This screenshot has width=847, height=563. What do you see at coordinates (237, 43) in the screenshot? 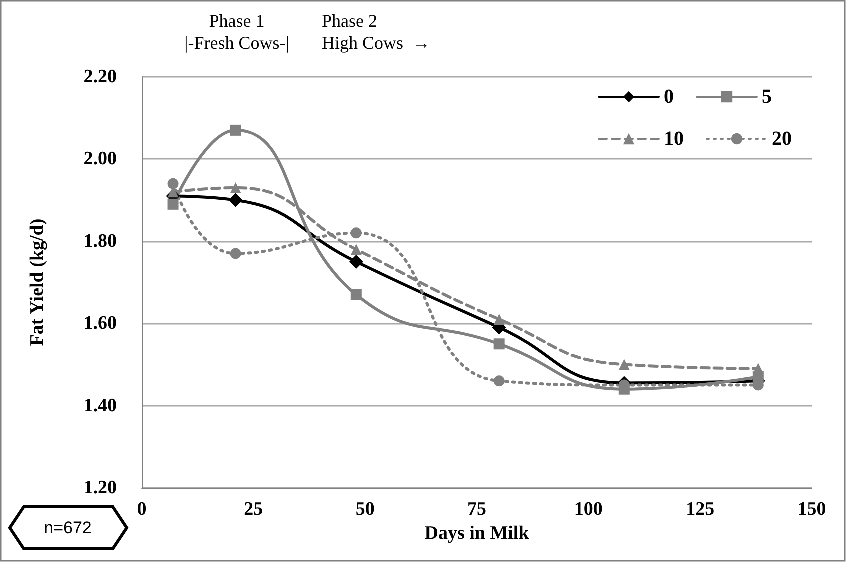
I see `text: |-Fresh Cows-|` at bounding box center [237, 43].